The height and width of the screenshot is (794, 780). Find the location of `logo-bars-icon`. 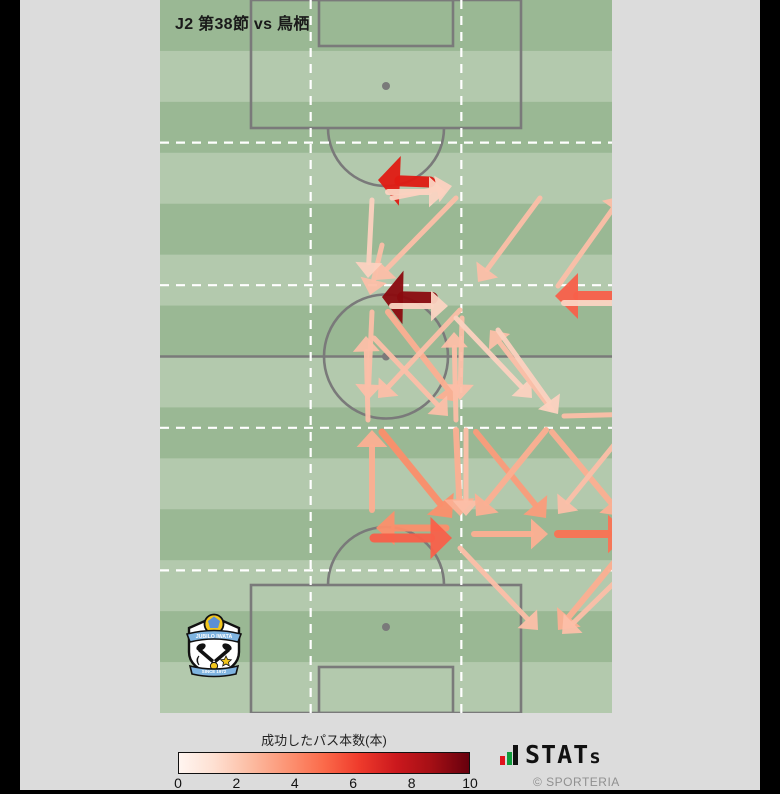

logo-bars-icon is located at coordinates (509, 754).